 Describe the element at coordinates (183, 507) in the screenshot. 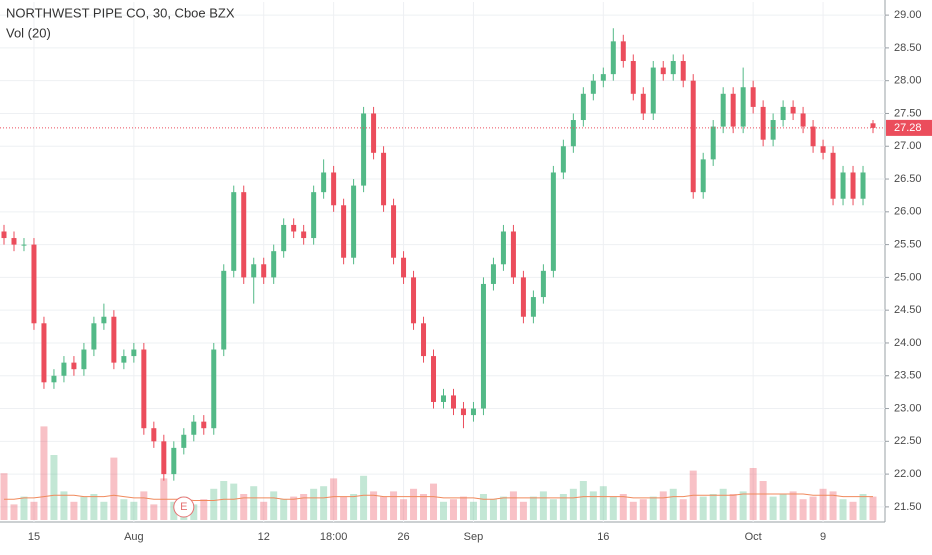

I see `earnings-marker-label: E` at that location.